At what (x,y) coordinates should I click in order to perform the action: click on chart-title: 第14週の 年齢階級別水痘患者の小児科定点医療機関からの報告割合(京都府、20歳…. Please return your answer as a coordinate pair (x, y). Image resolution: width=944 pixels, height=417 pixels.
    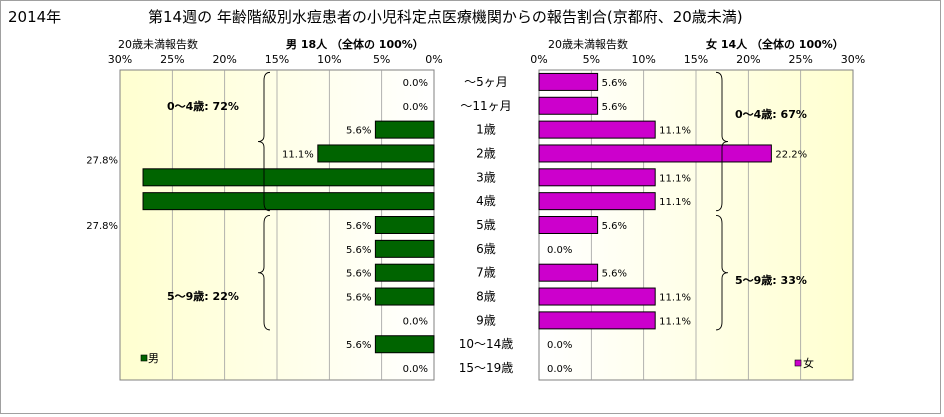
    Looking at the image, I should click on (445, 17).